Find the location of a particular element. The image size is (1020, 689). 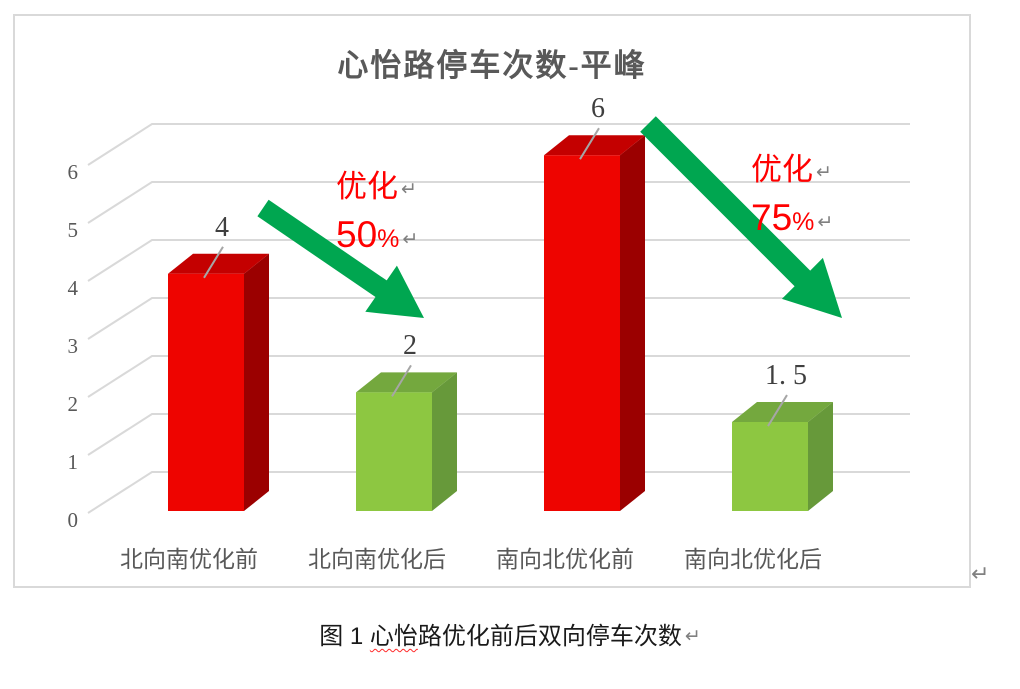

y-axis-tick-label: 3 is located at coordinates (73, 346).